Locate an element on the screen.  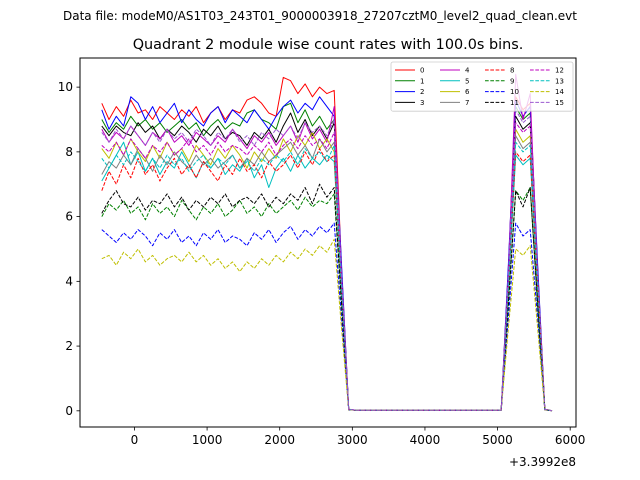
legend-label-8: 8 is located at coordinates (512, 71).